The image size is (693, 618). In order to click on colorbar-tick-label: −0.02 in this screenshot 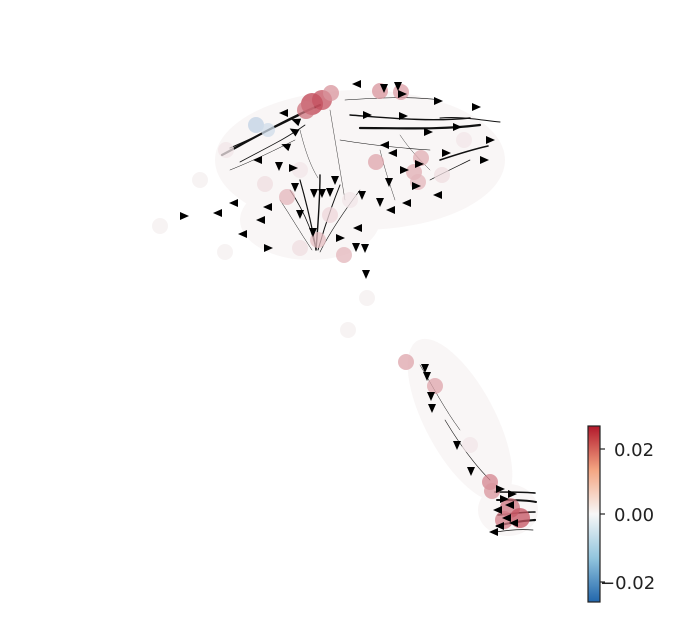, I will do `click(627, 583)`.